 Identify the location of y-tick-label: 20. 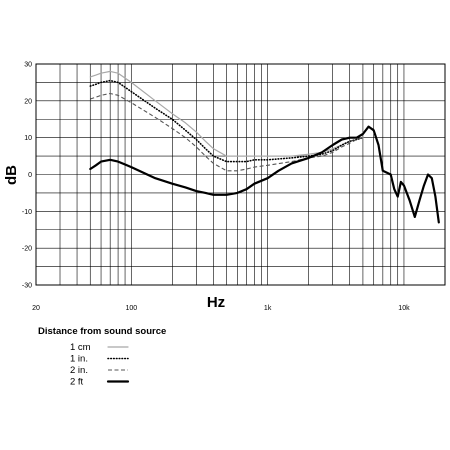
(28, 101).